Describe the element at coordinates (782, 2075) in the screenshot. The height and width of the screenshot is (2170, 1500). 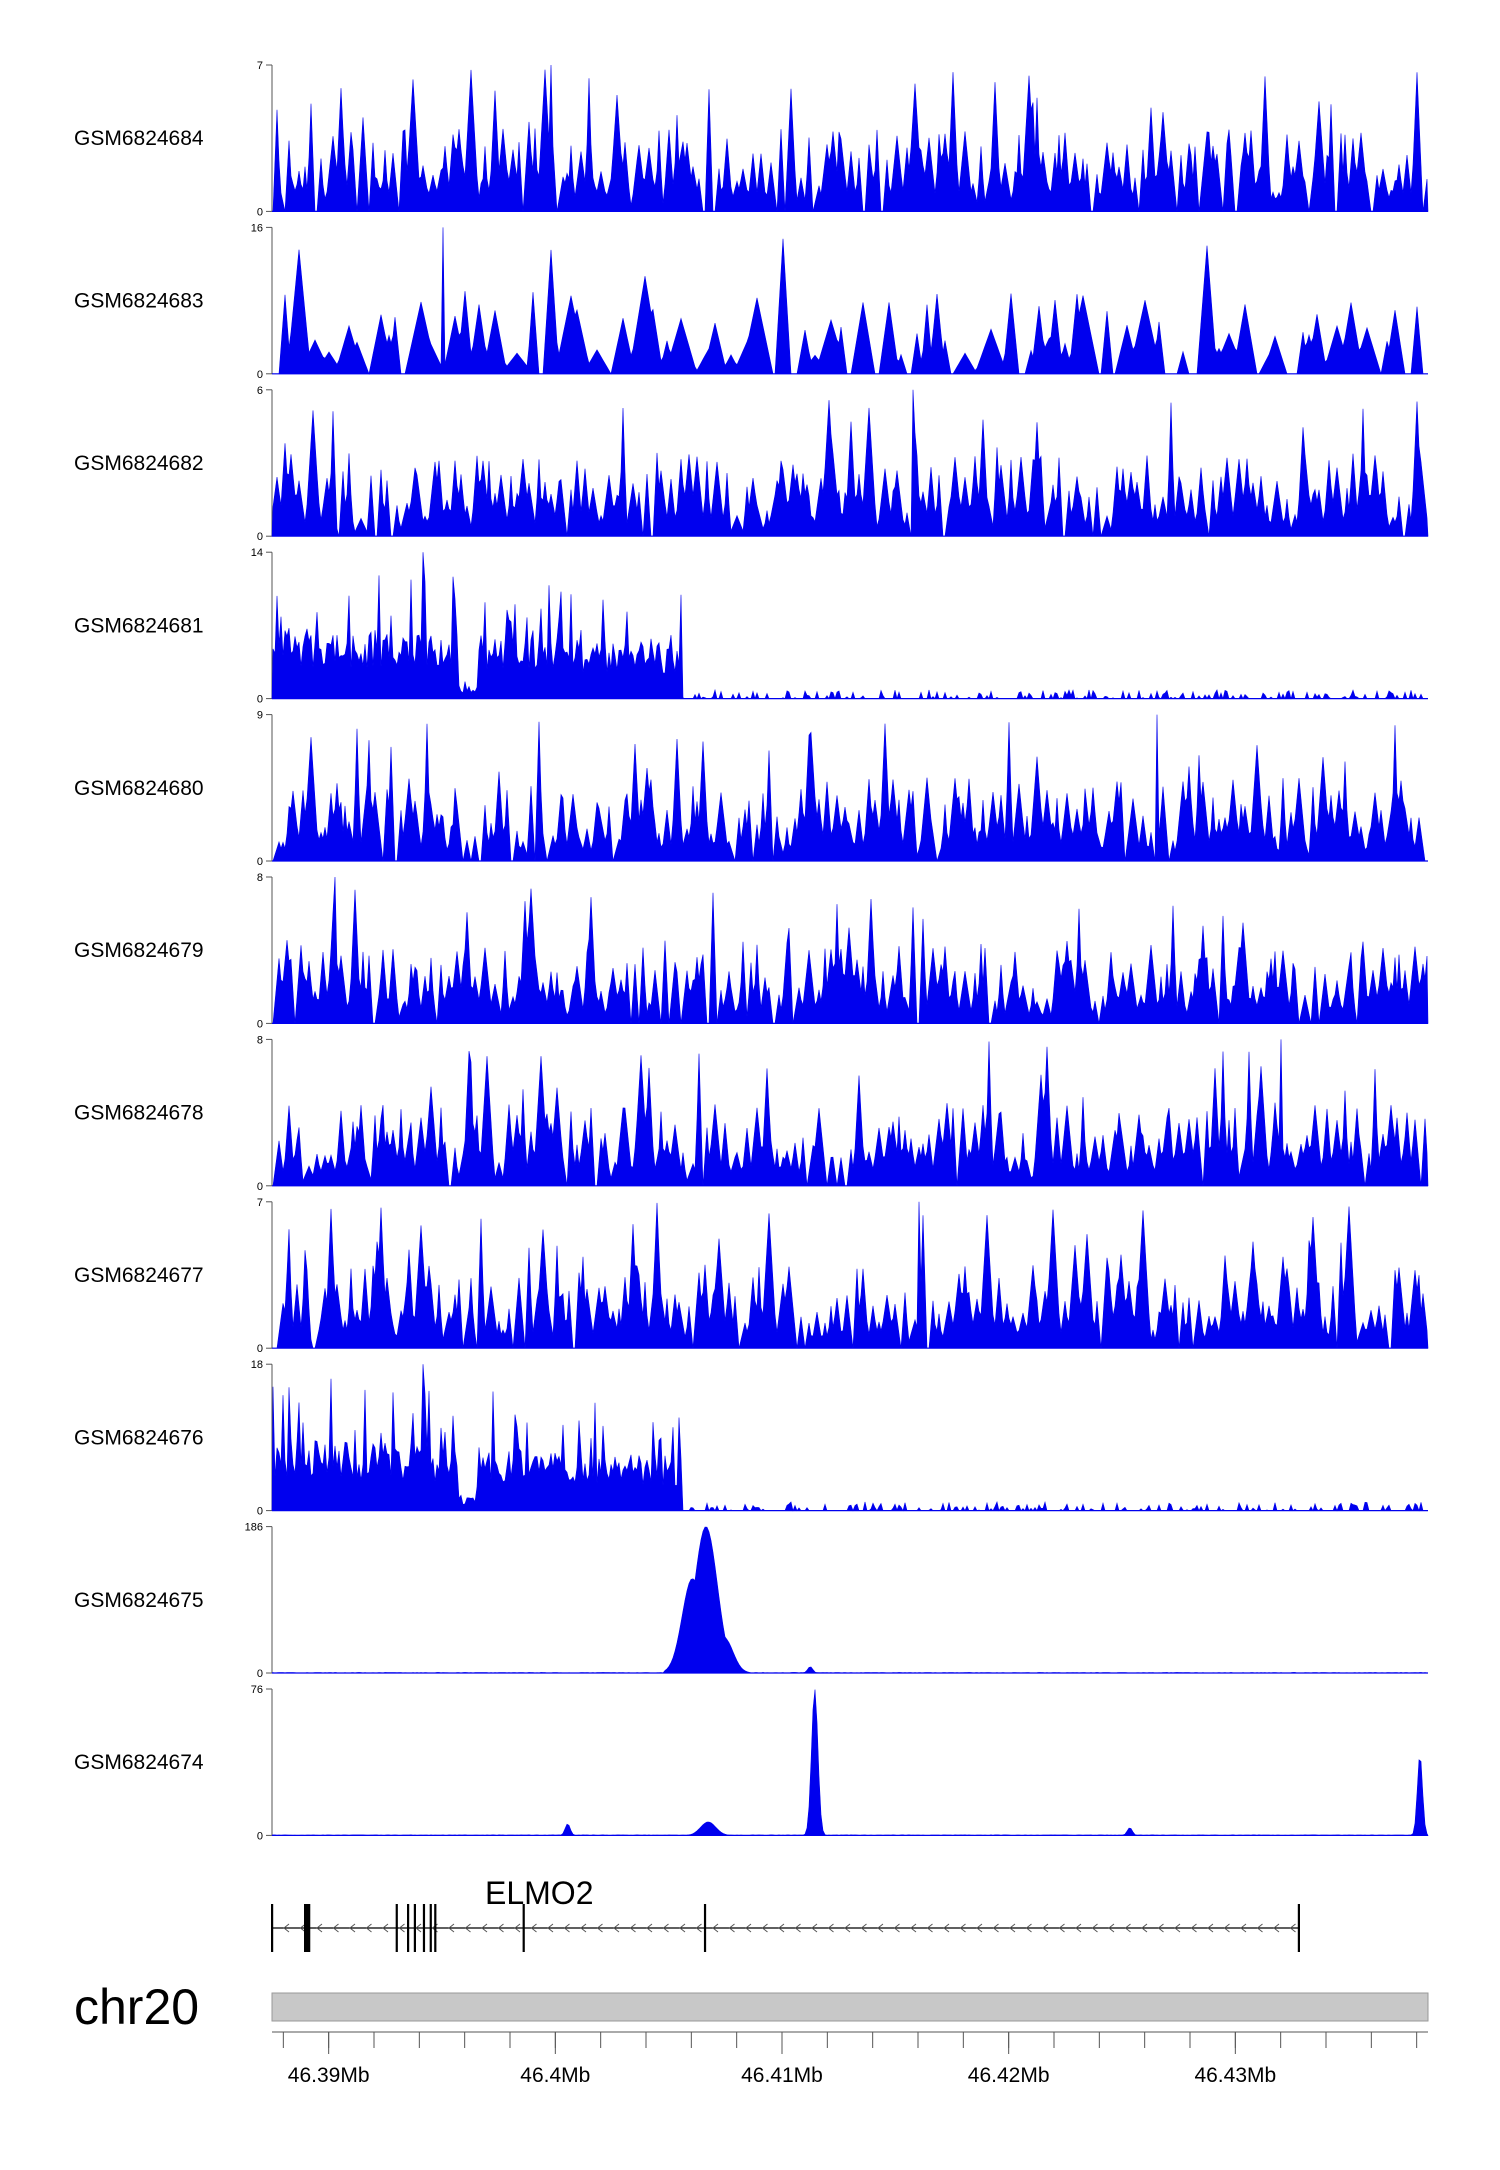
I see `x-tick-label: 46.41Mb` at that location.